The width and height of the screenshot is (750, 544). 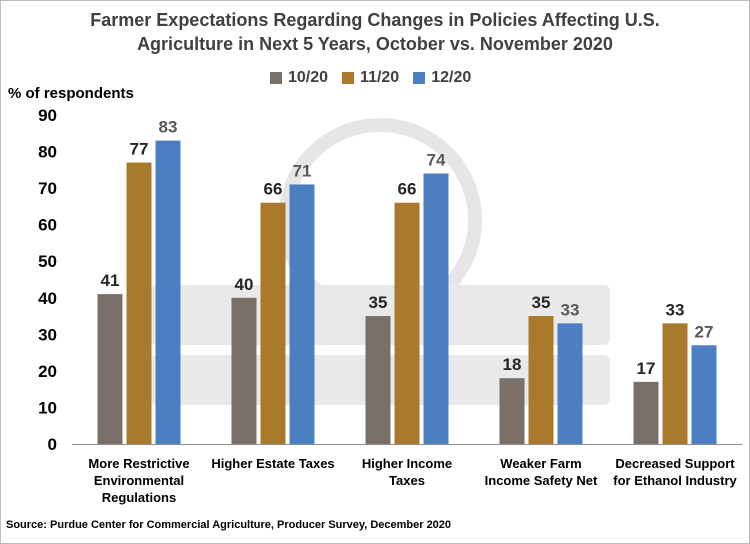 I want to click on y-tick-label-8: 80, so click(x=47, y=152).